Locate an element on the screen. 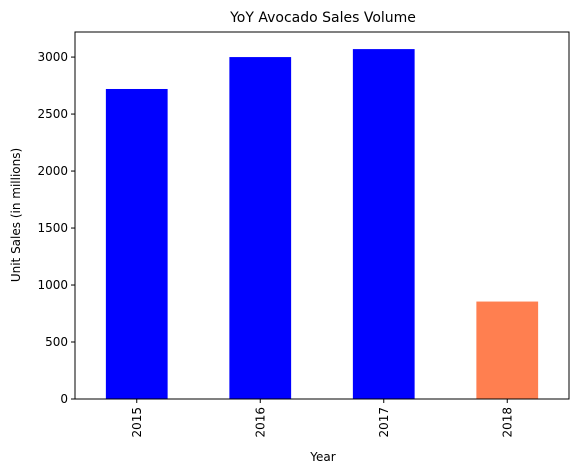  bar-2015 is located at coordinates (136, 243).